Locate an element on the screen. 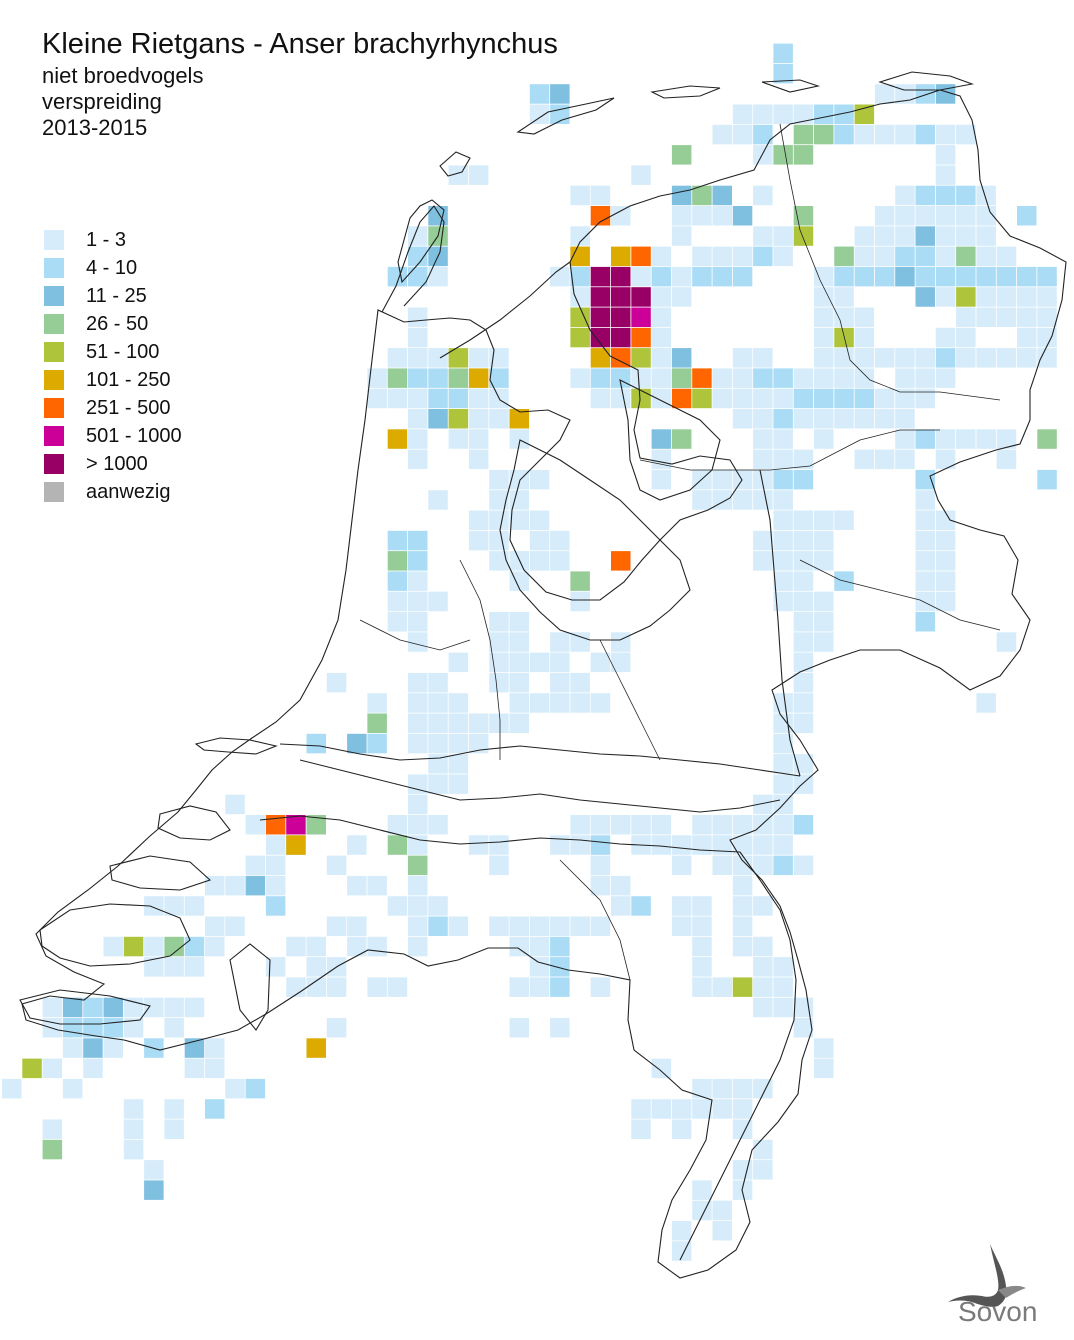  legend-label: 26 - 50 is located at coordinates (117, 323).